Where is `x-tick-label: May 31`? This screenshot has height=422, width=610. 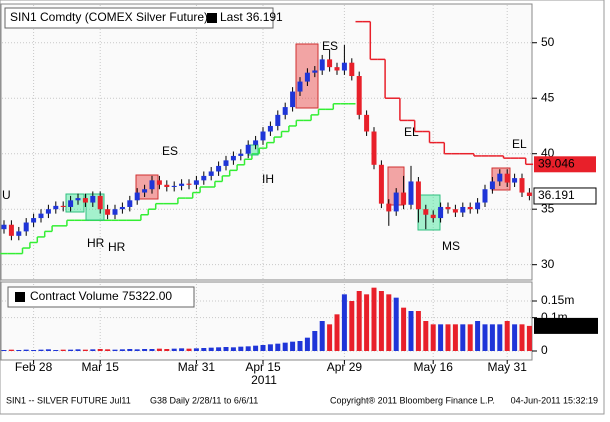
x-tick-label: May 31 is located at coordinates (508, 367).